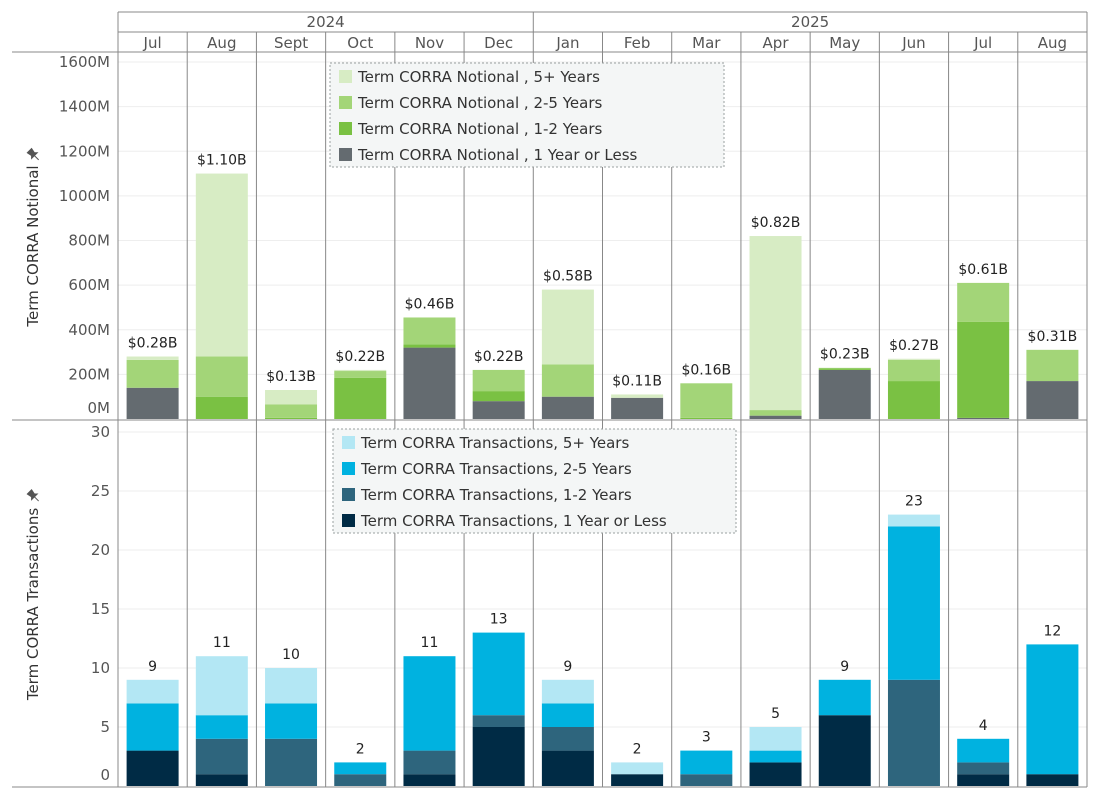 The height and width of the screenshot is (800, 1100). What do you see at coordinates (105, 775) in the screenshot?
I see `y-tick-label: 0` at bounding box center [105, 775].